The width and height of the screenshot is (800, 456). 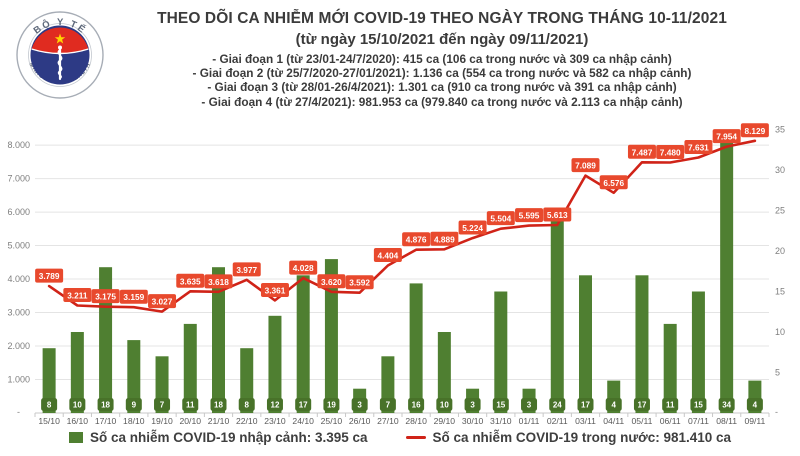 I want to click on line-value-text: 3.618, so click(x=218, y=282).